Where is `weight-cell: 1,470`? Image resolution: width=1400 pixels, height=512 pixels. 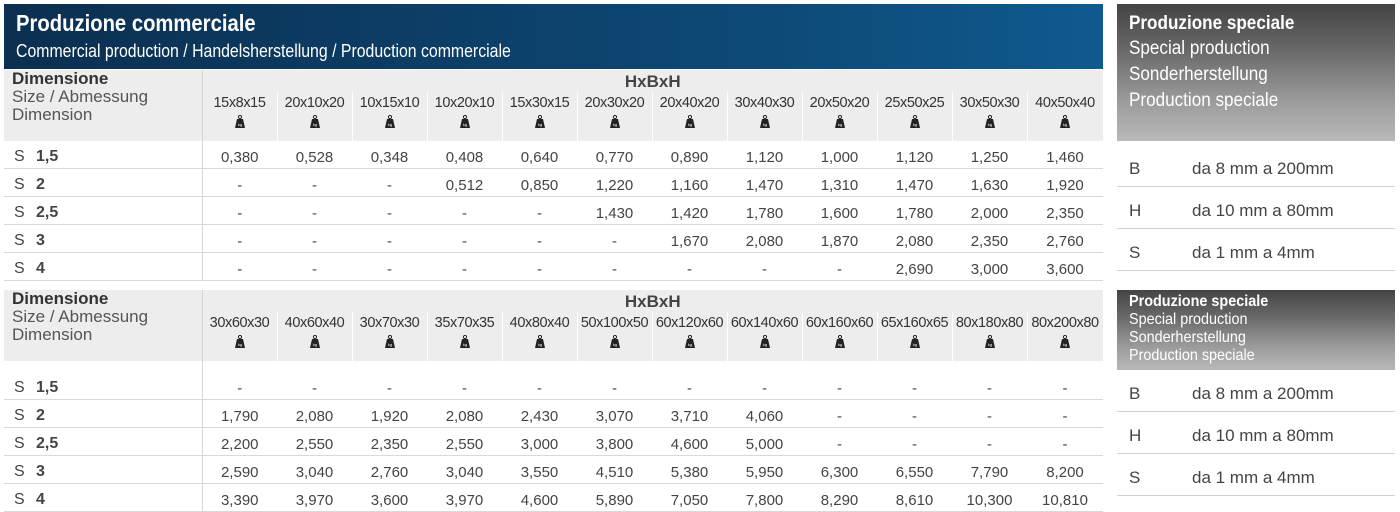 weight-cell: 1,470 is located at coordinates (764, 182).